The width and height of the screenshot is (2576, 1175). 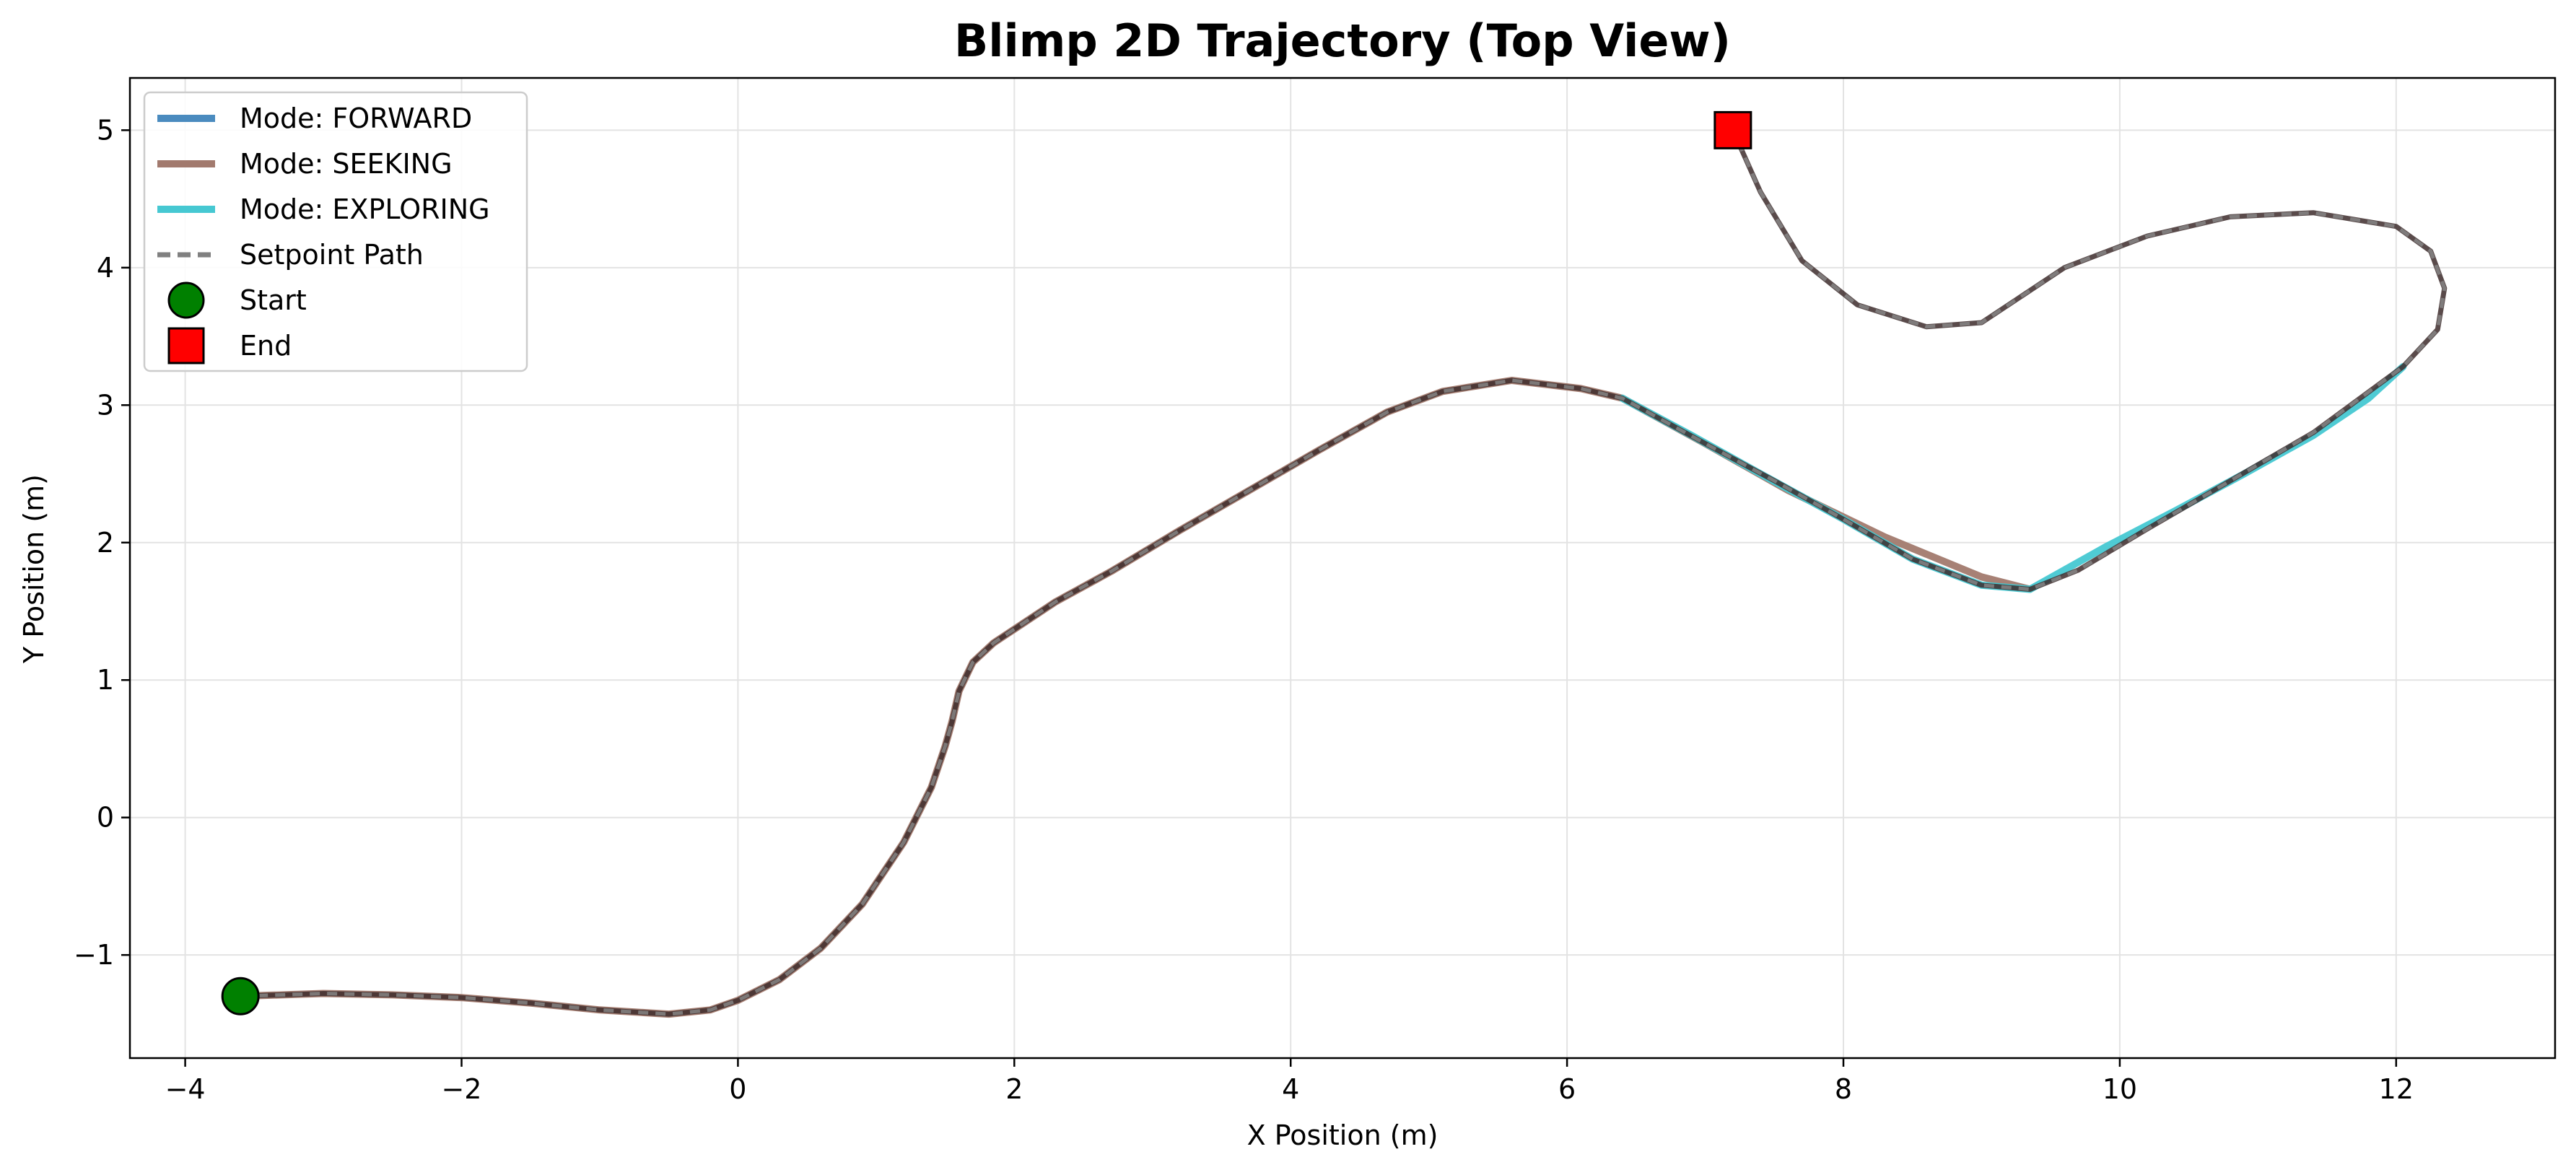 What do you see at coordinates (94, 955) in the screenshot?
I see `y-tick-label: −1` at bounding box center [94, 955].